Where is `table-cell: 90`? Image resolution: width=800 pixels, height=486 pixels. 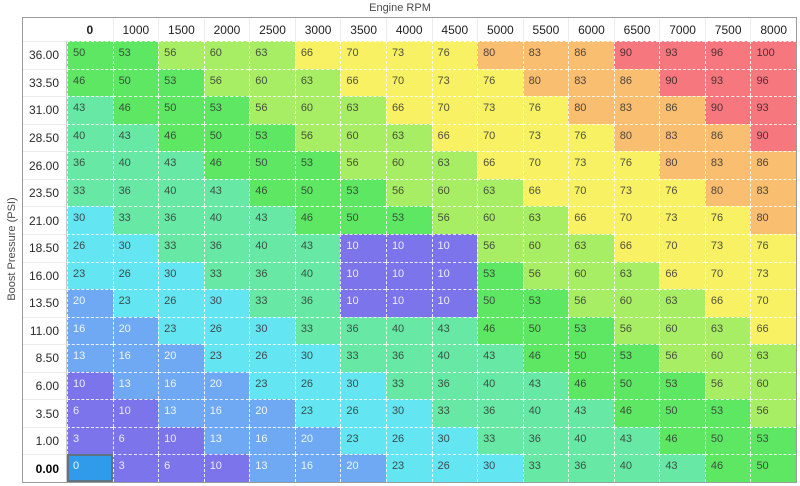 table-cell: 90 is located at coordinates (773, 137).